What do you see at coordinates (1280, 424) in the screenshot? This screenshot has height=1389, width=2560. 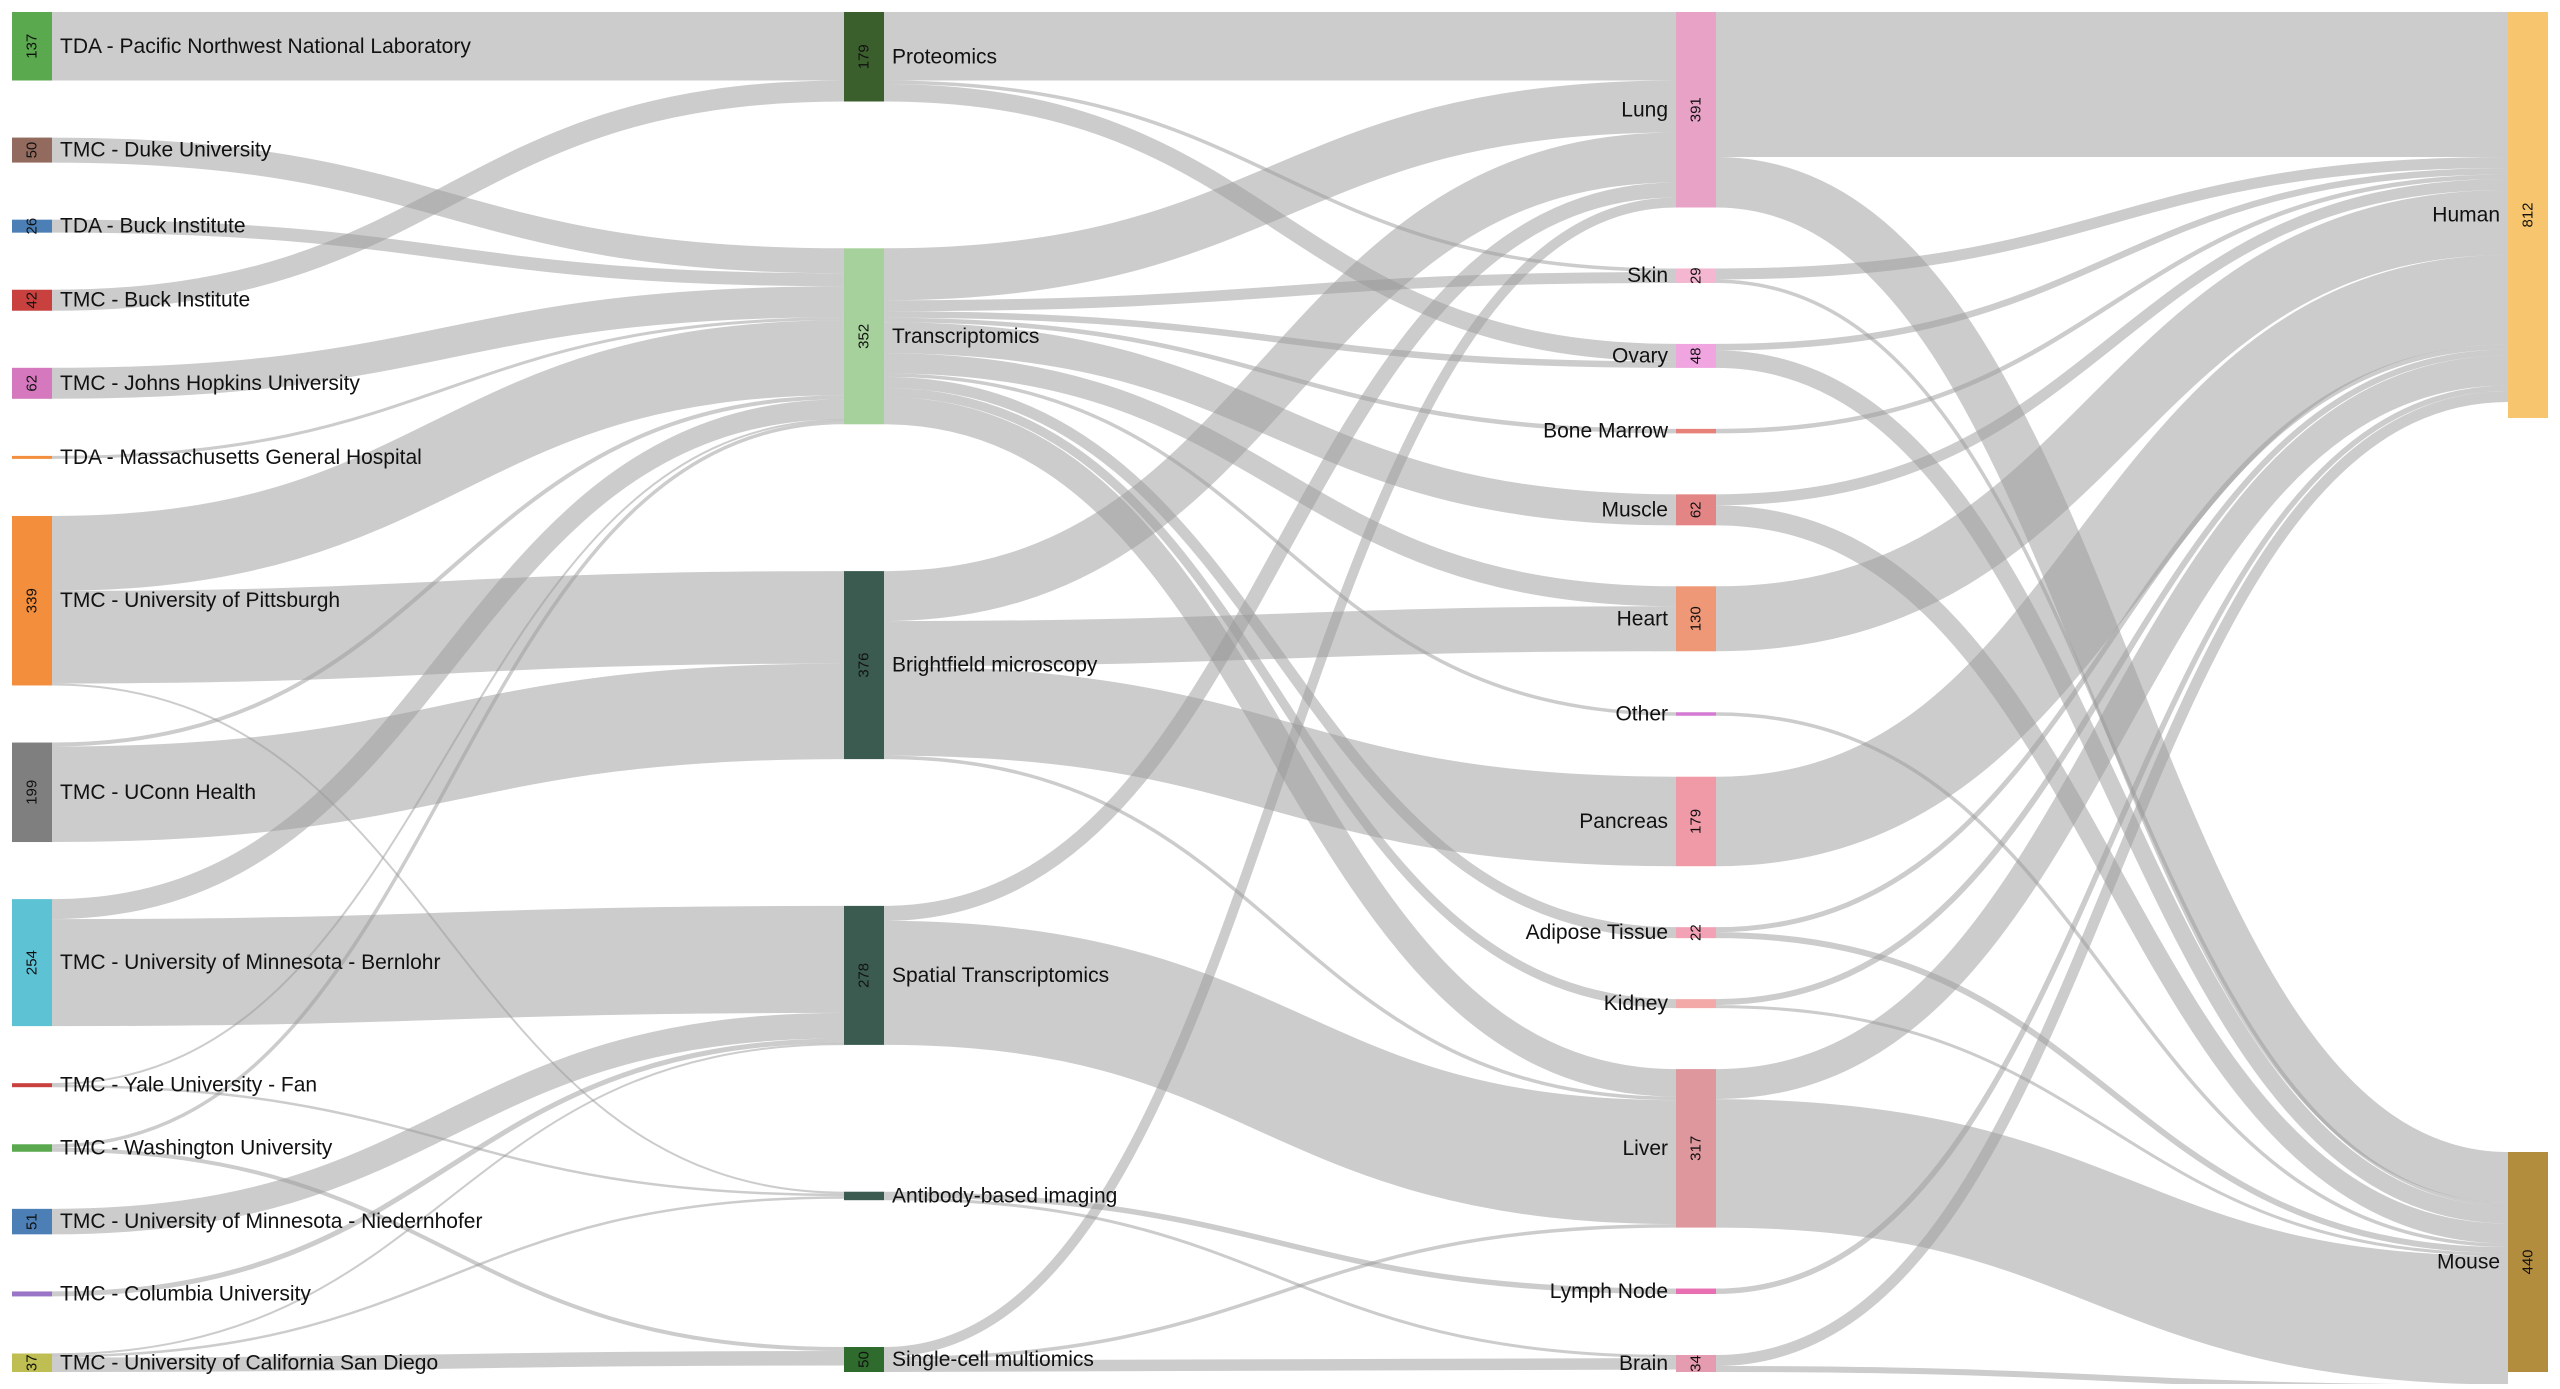 I see `link-trans-to-muscle` at bounding box center [1280, 424].